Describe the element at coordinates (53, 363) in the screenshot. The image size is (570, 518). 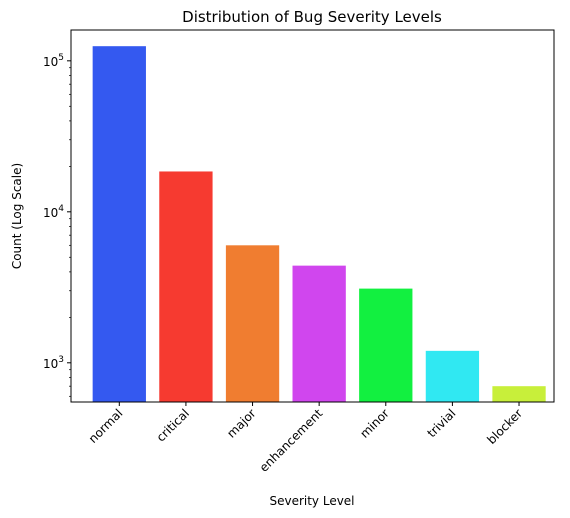
I see `y-tick-label: 10³` at that location.